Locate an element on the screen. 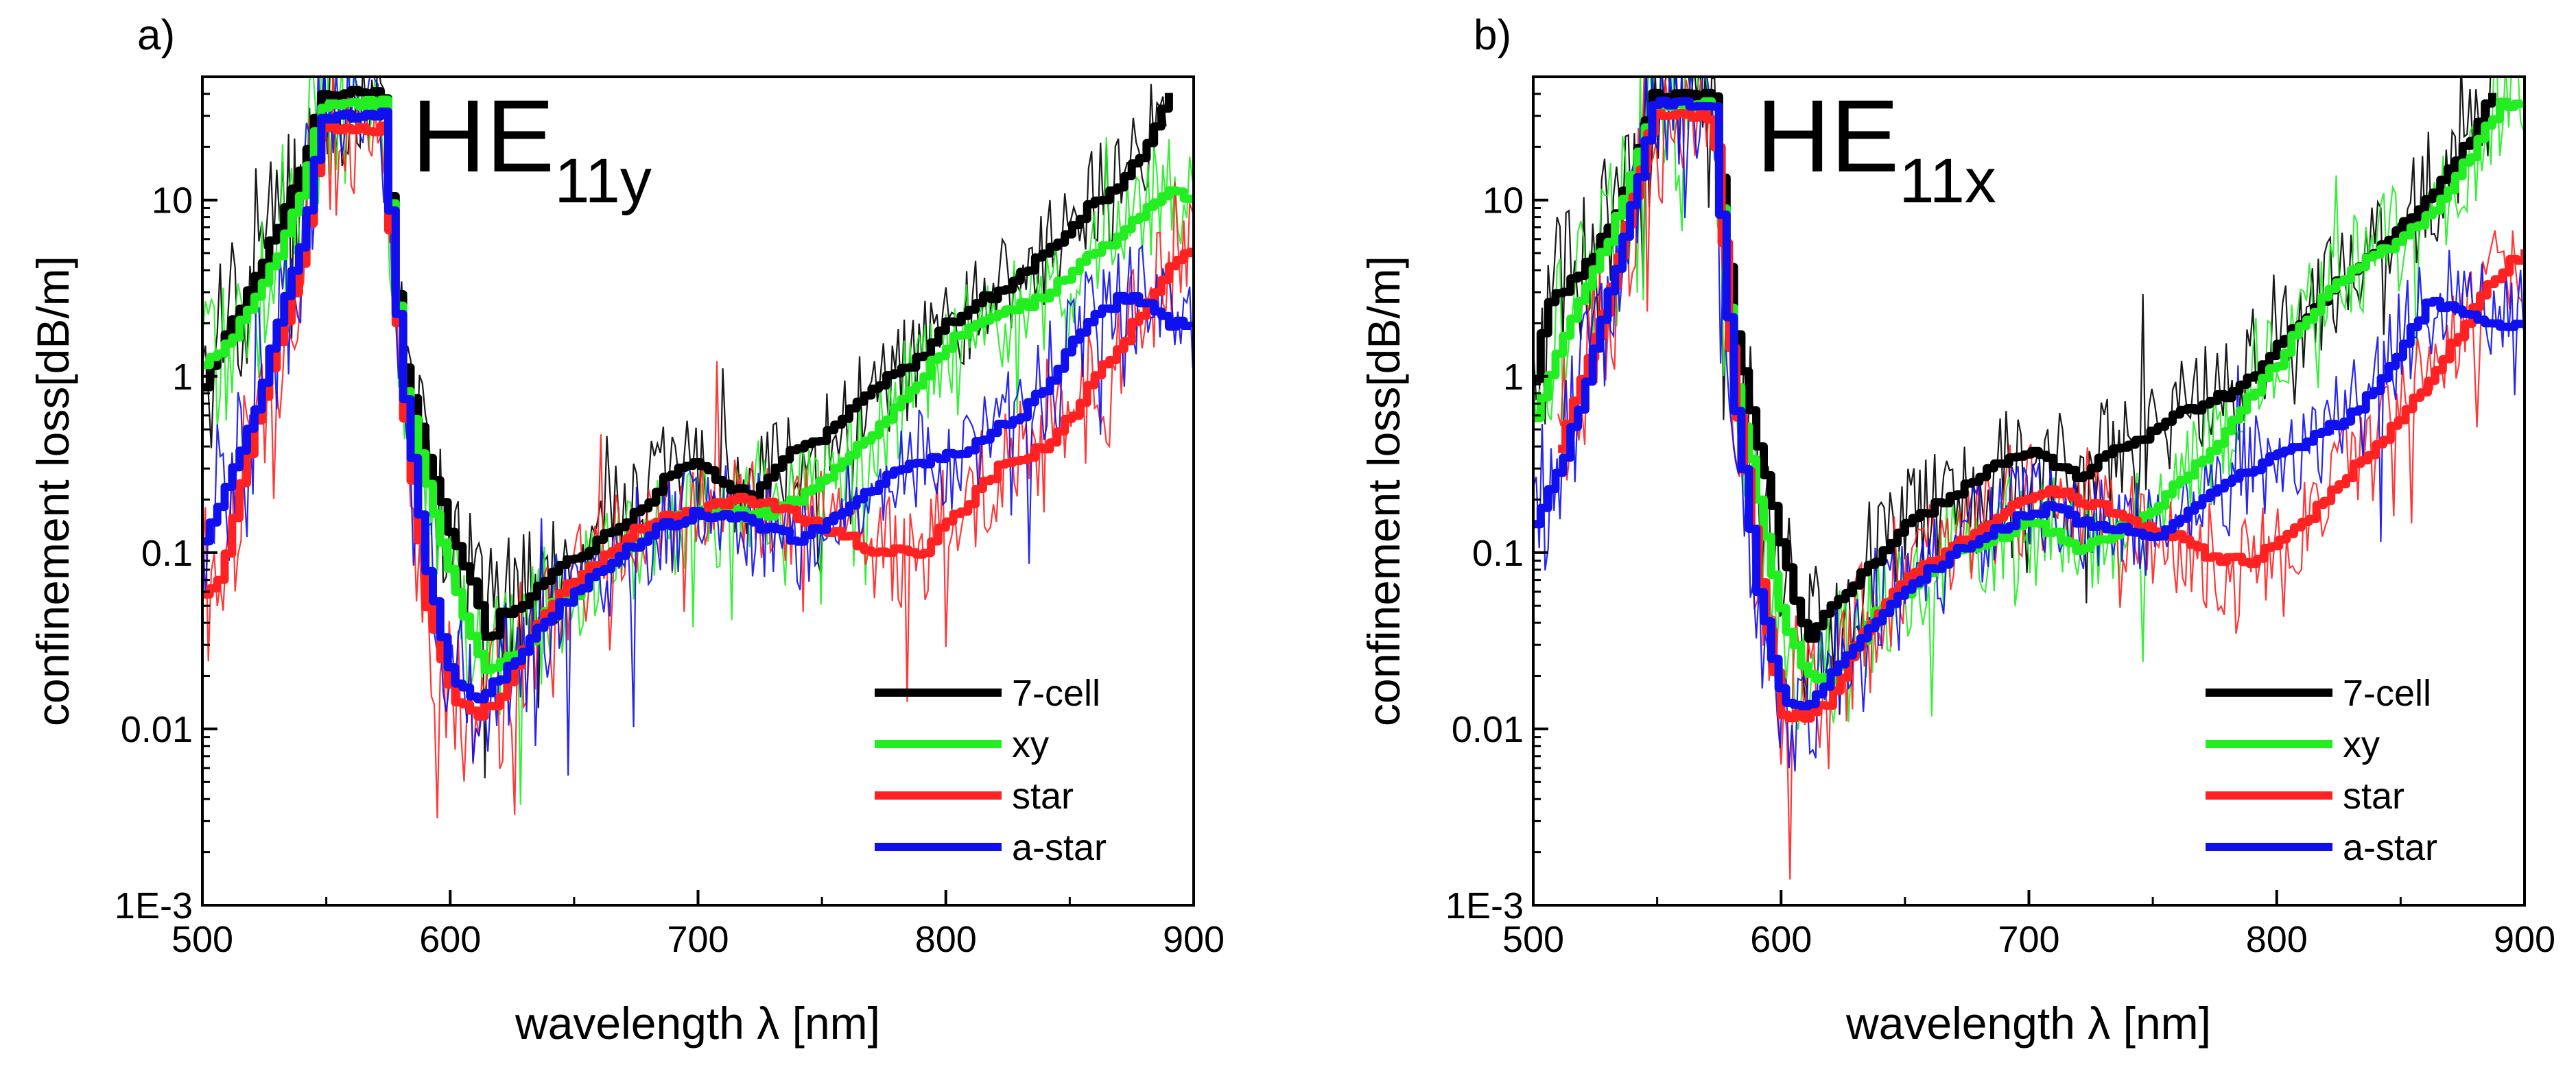 This screenshot has width=2576, height=1065. panel-a-label: a) is located at coordinates (156, 35).